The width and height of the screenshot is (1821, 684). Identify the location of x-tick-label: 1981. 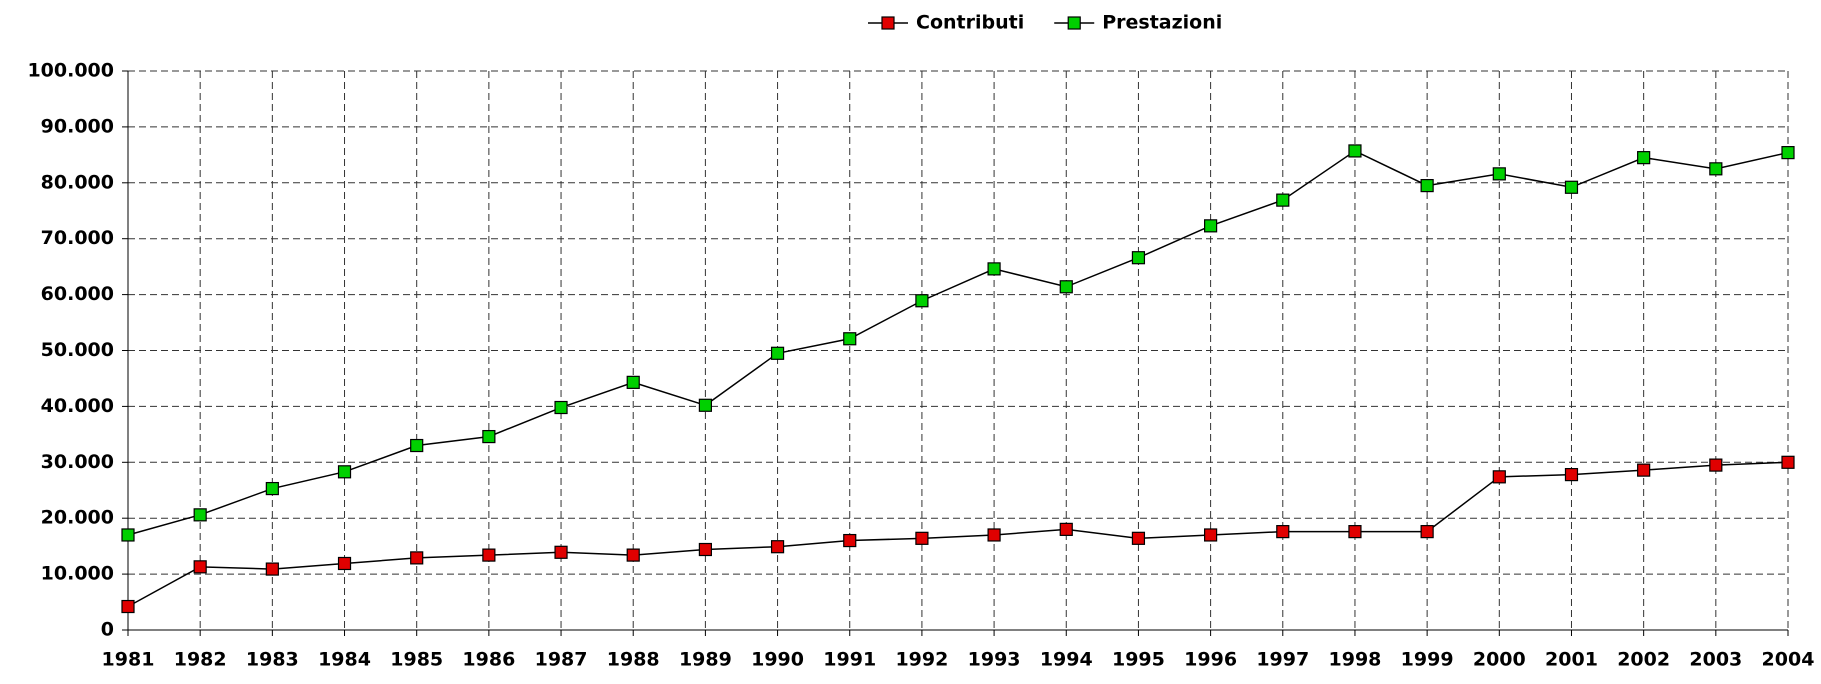
(128, 660).